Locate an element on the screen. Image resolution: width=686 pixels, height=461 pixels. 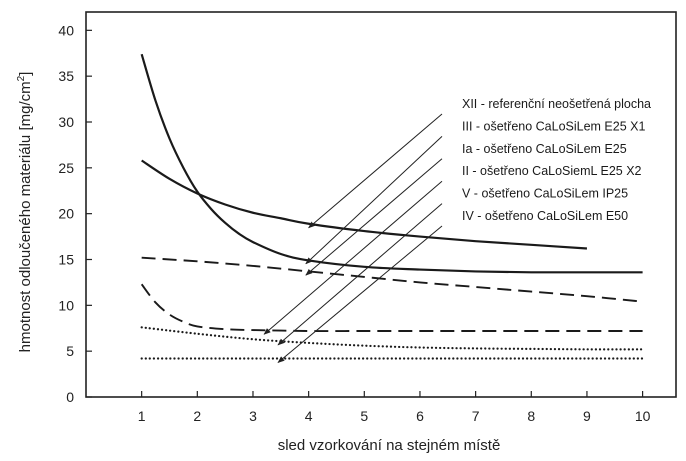
y-tick-label: 35 is located at coordinates (66, 76).